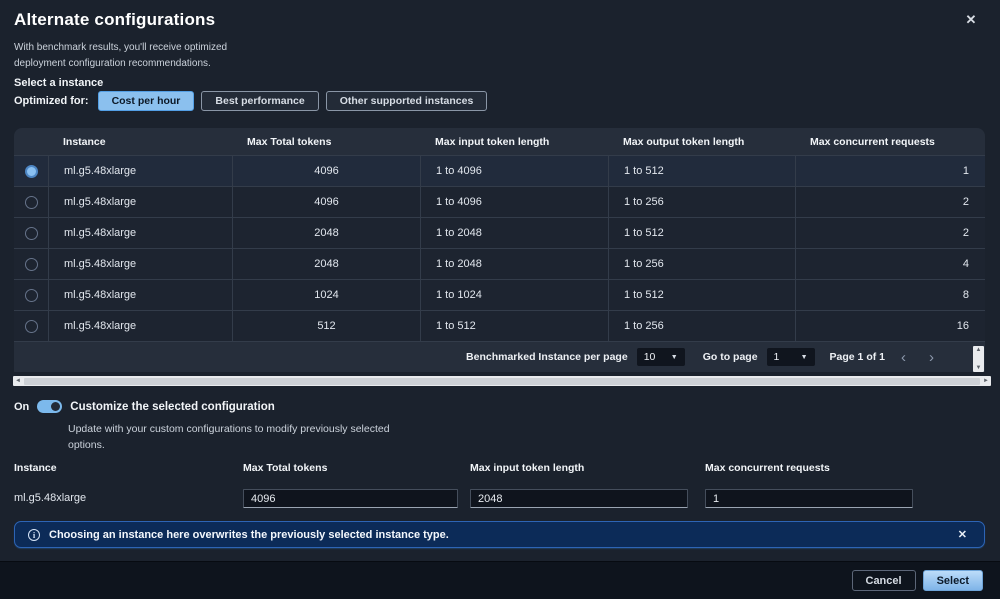  I want to click on form-max-input-token-length-label: Max input token length, so click(527, 468).